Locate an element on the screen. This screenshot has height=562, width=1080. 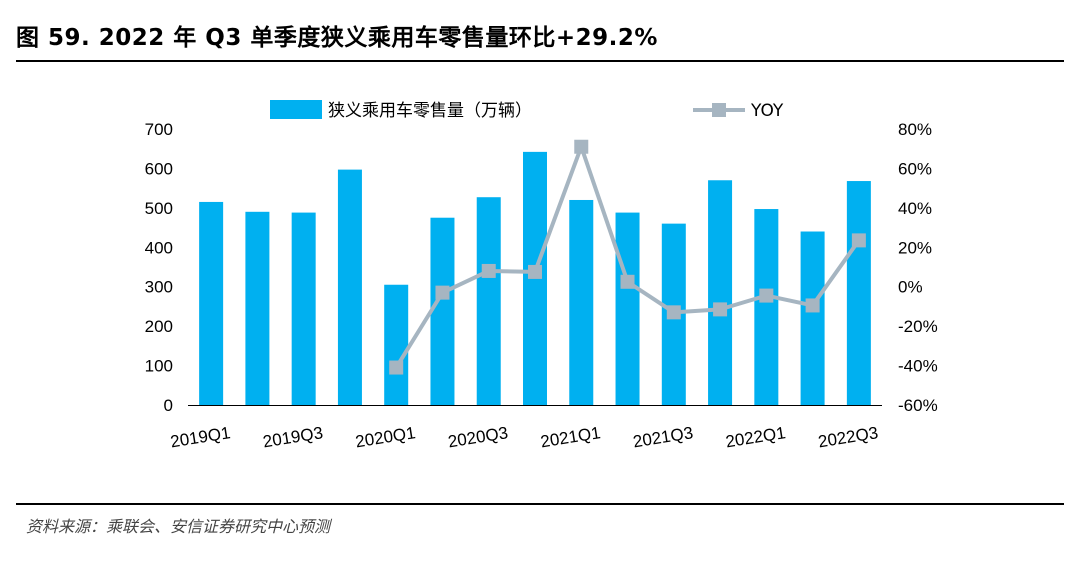
legend-bar-label: 狭义乘用车零售量（万辆） is located at coordinates (430, 111).